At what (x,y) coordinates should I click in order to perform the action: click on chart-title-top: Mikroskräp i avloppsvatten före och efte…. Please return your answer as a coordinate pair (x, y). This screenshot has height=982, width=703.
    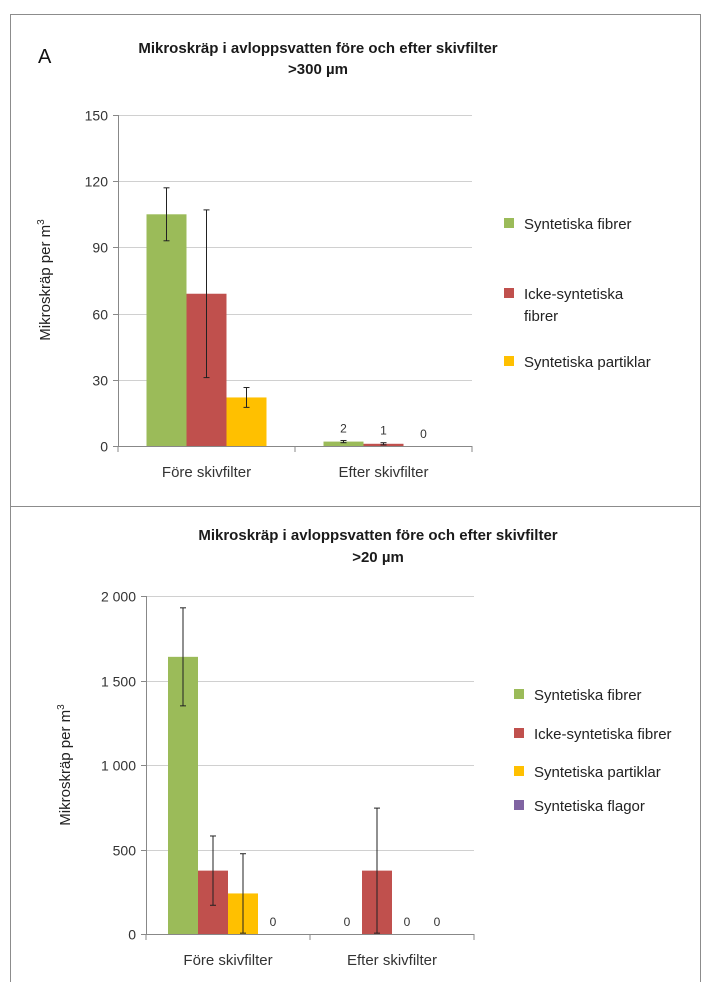
    Looking at the image, I should click on (317, 48).